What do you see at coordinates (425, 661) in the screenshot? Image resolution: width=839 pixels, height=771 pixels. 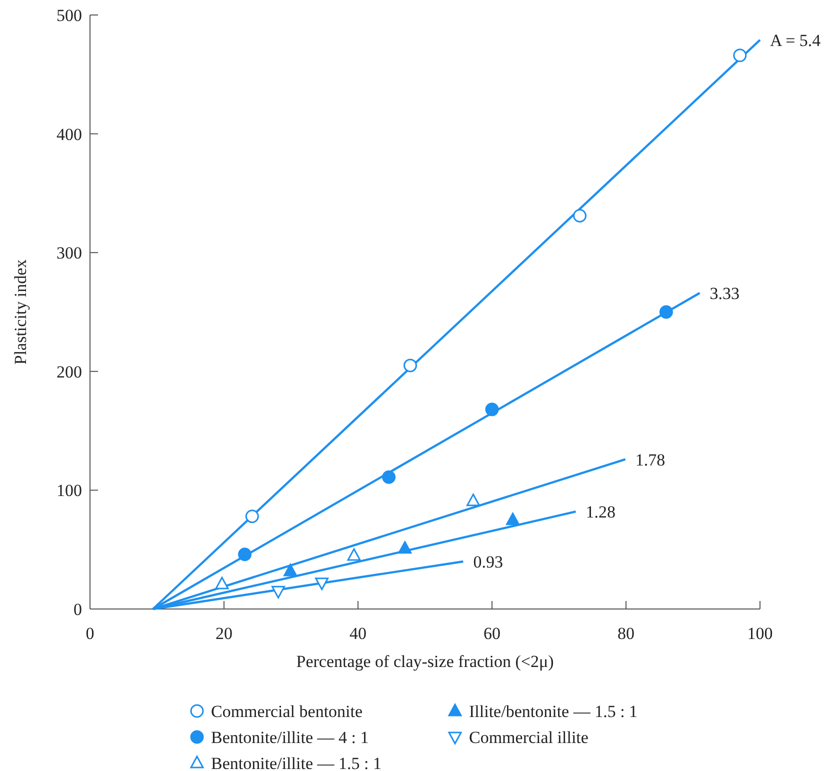 I see `x-axis-title: Percentage of clay-size fraction (<2μ)` at bounding box center [425, 661].